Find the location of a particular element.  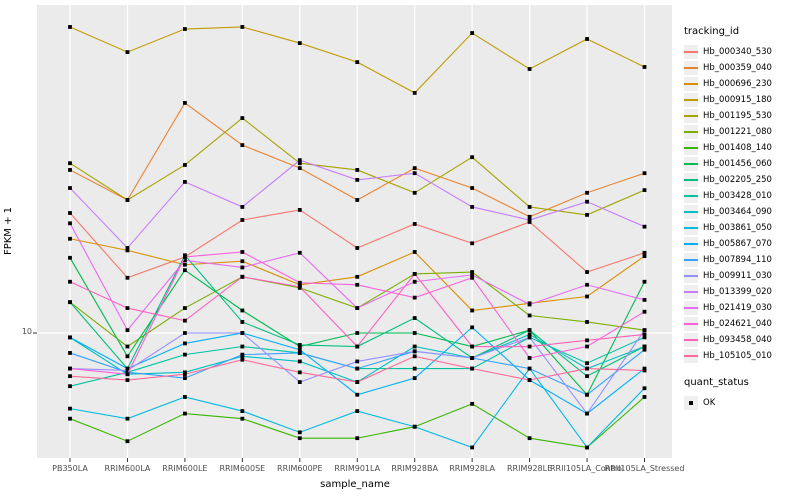

x-tick-label: RRIM928BA is located at coordinates (414, 468).